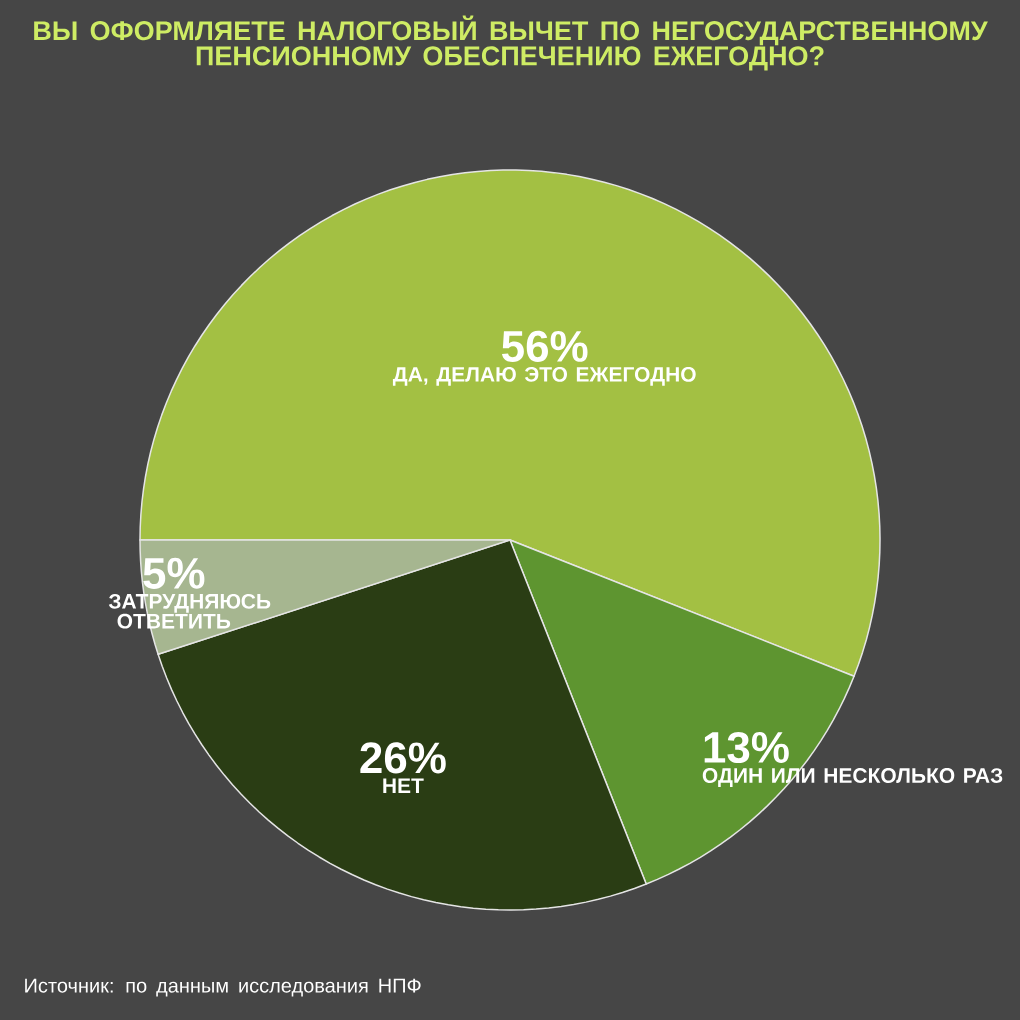  I want to click on data-label: 26%, so click(403, 758).